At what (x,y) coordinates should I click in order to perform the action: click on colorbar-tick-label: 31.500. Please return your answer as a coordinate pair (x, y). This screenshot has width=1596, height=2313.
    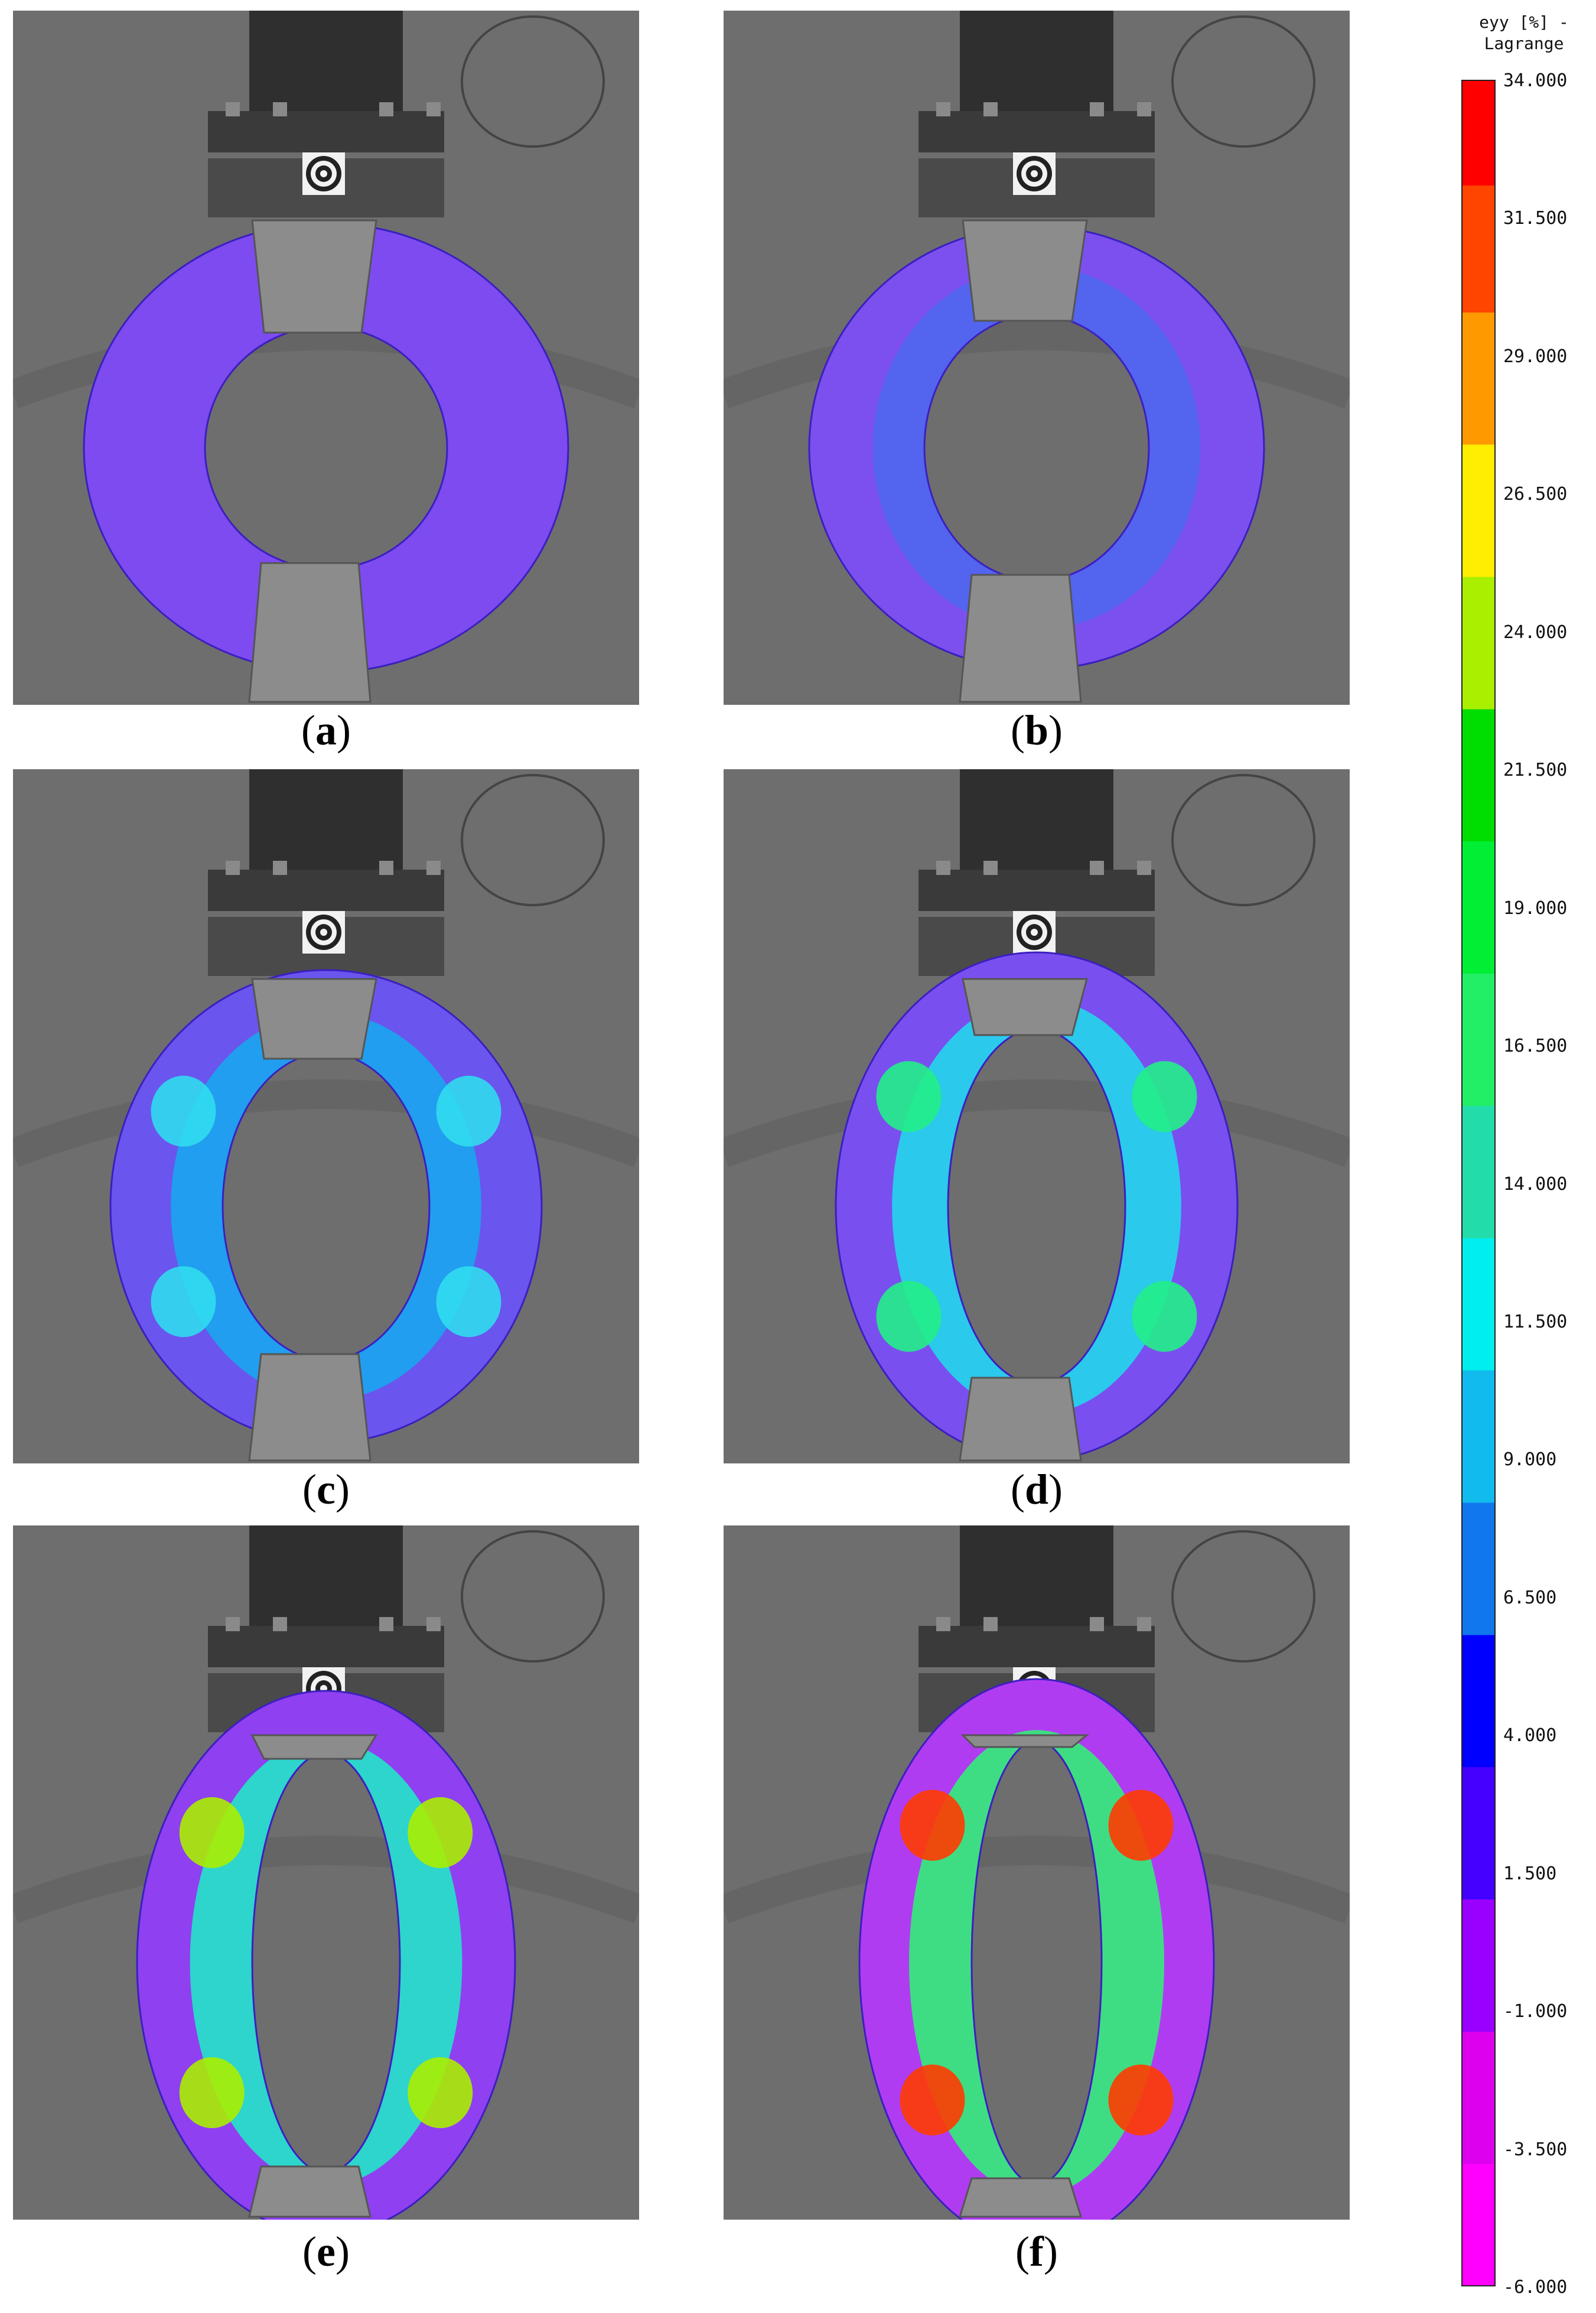
    Looking at the image, I should click on (1535, 219).